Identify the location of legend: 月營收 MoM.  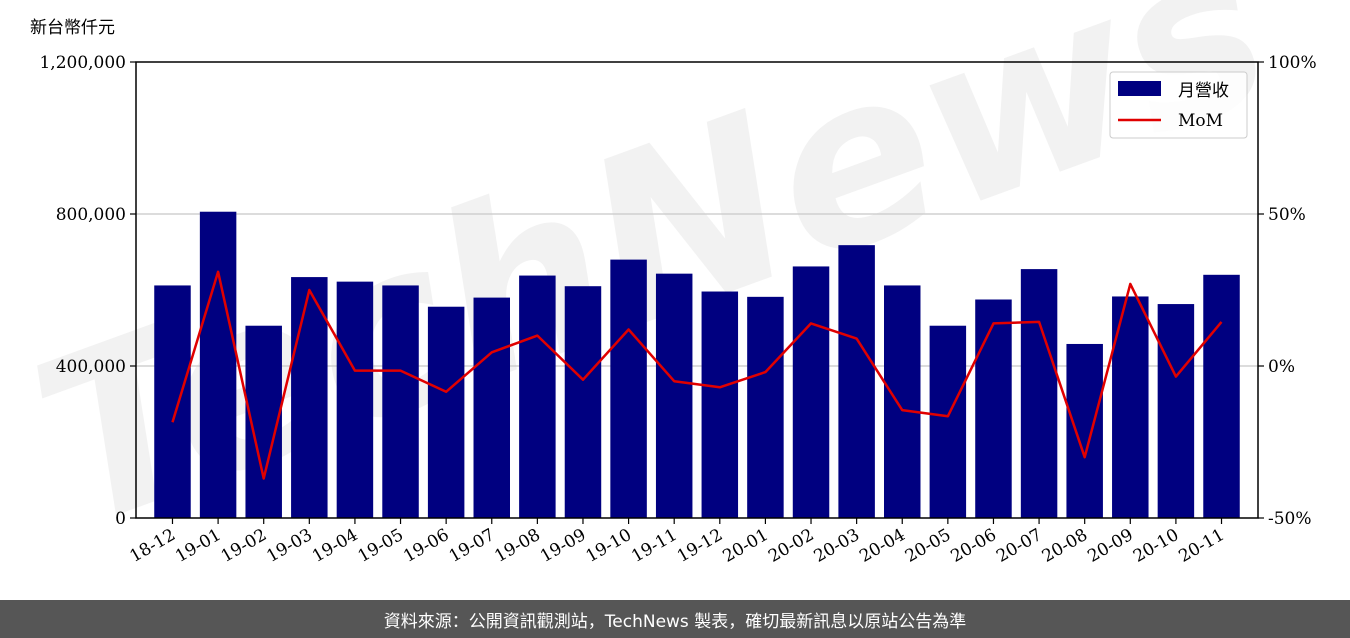
(1178, 105).